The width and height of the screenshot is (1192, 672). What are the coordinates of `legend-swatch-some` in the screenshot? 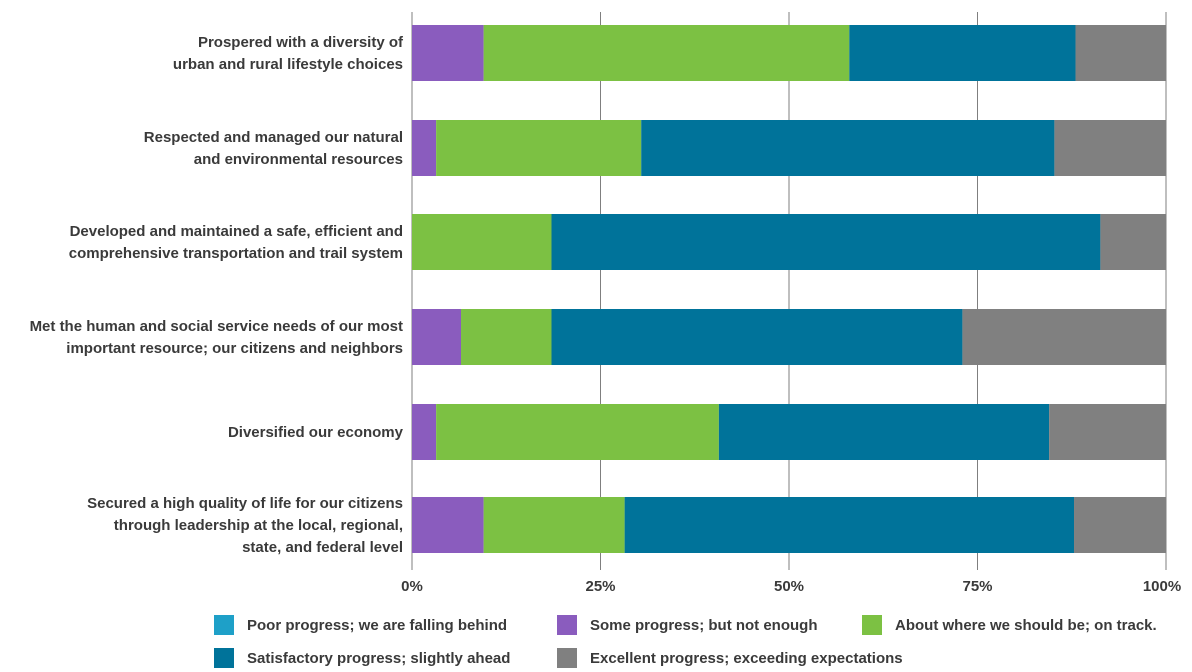 It's located at (567, 625).